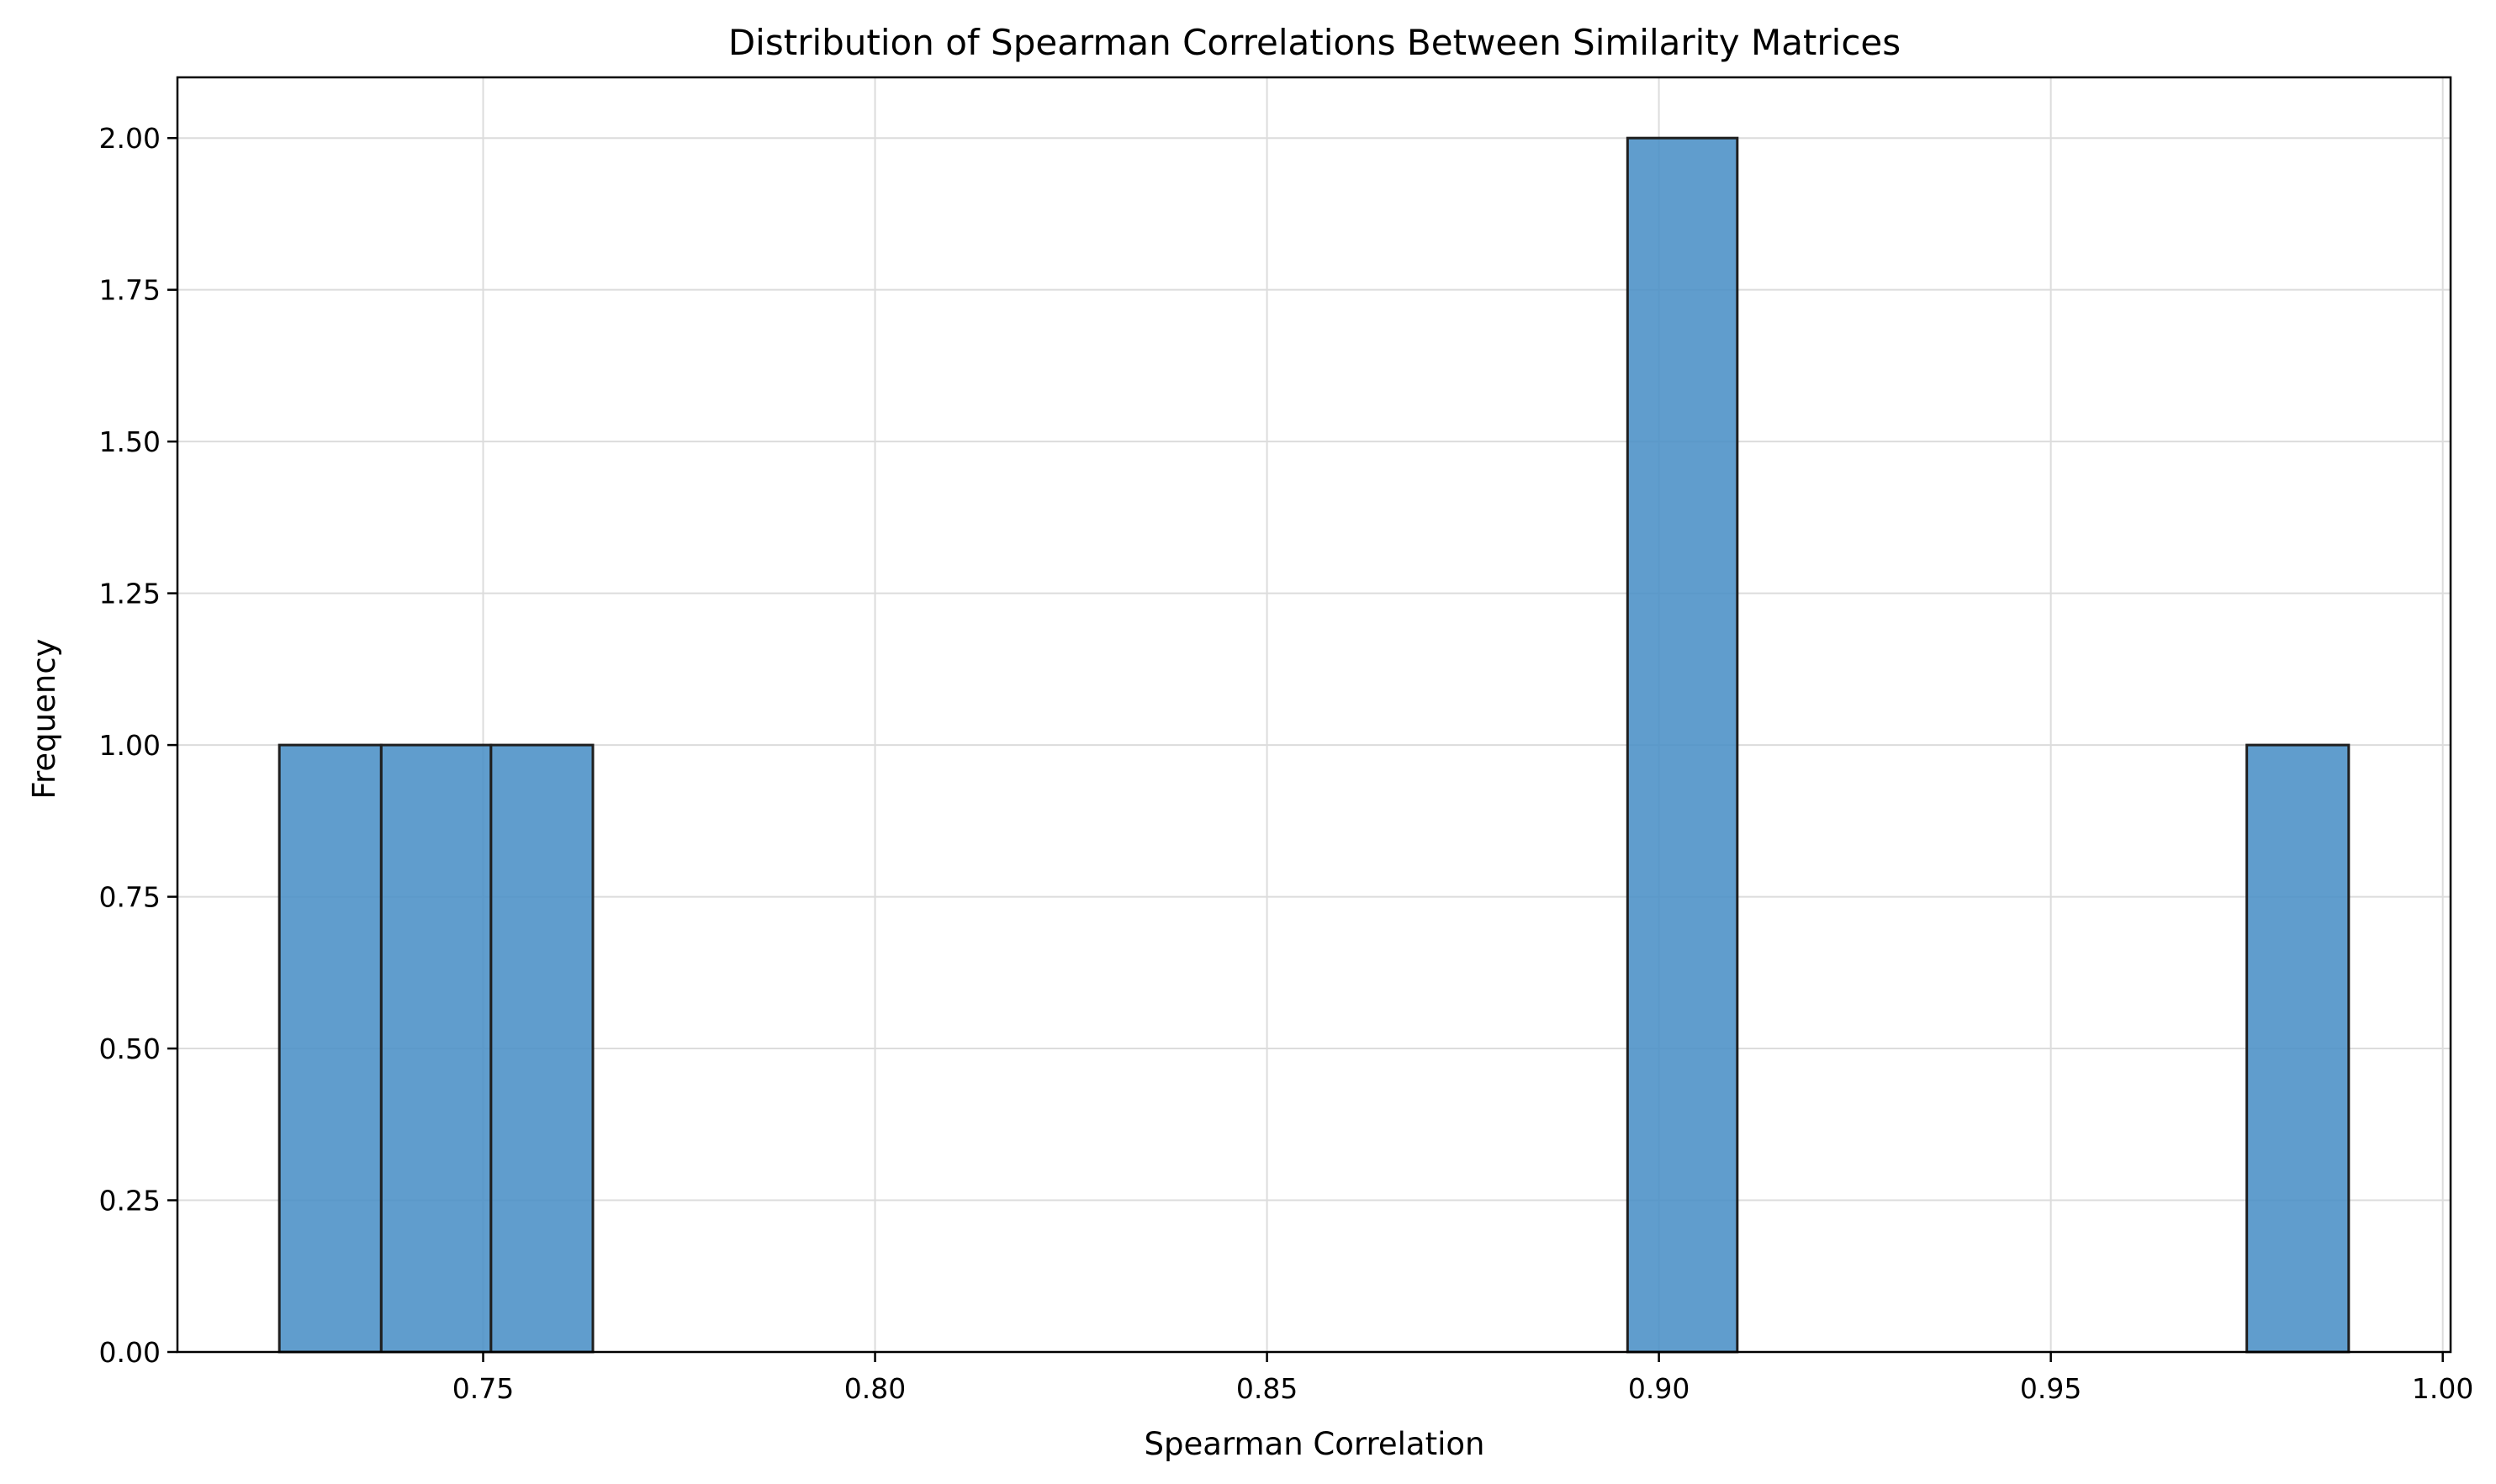 This screenshot has width=2496, height=1484. Describe the element at coordinates (130, 1201) in the screenshot. I see `y-tick-label: 0.25` at that location.